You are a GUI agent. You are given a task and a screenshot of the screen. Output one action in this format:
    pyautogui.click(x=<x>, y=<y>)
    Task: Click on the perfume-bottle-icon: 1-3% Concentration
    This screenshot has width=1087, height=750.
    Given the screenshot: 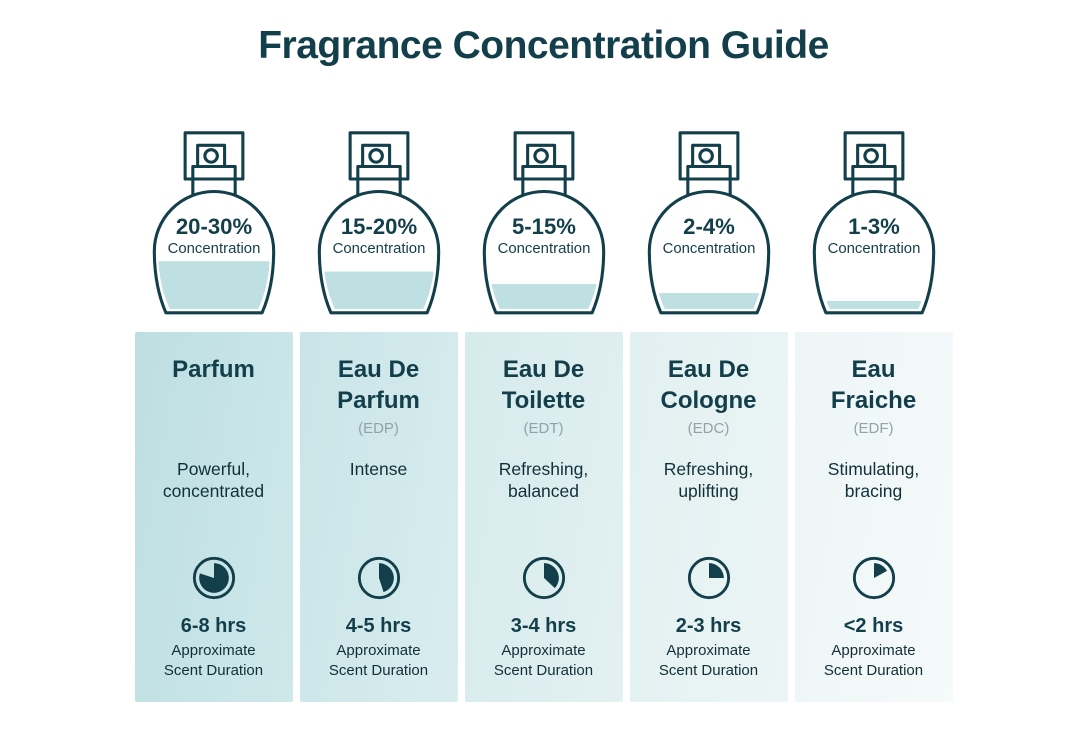 What is the action you would take?
    pyautogui.click(x=873, y=223)
    